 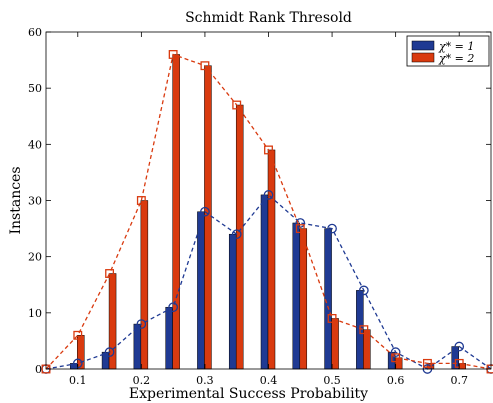 What do you see at coordinates (456, 46) in the screenshot?
I see `legend-label-chi1: χ* = 1` at bounding box center [456, 46].